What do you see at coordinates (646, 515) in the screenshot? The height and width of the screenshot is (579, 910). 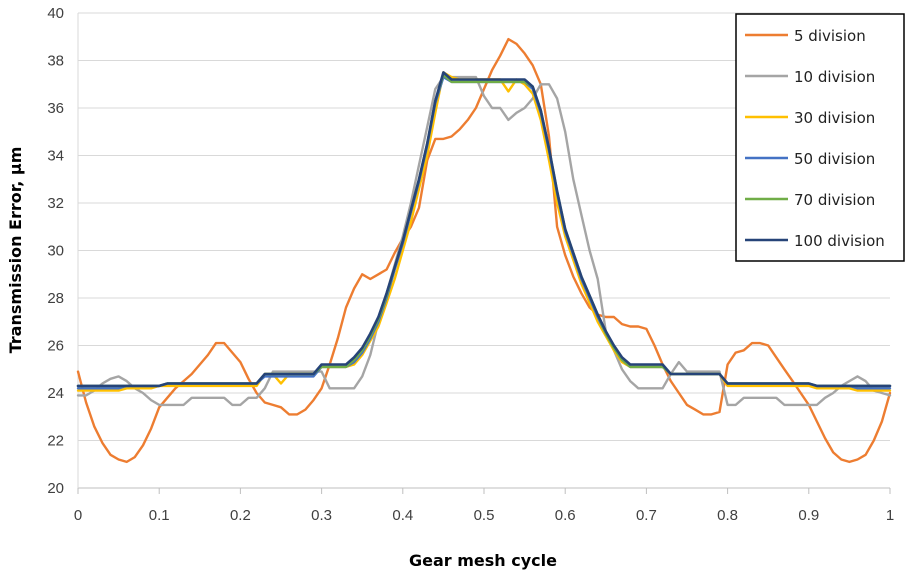 I see `x-tick-label: 0.7` at bounding box center [646, 515].